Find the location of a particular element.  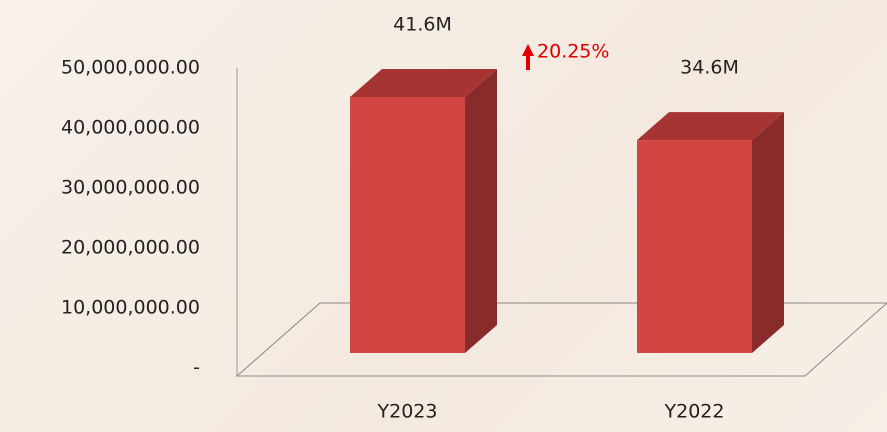

x-tick-label: Y2022 is located at coordinates (694, 412).